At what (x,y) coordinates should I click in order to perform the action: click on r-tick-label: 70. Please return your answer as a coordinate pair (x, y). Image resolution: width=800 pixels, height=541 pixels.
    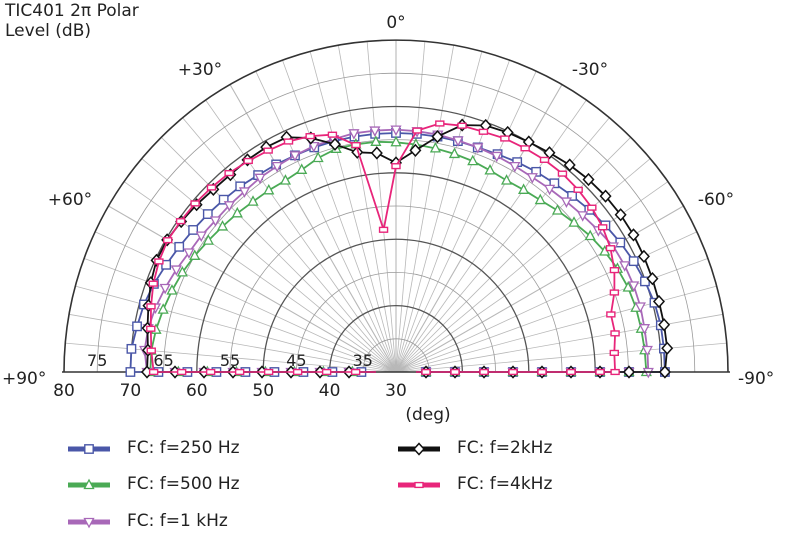
    Looking at the image, I should click on (131, 391).